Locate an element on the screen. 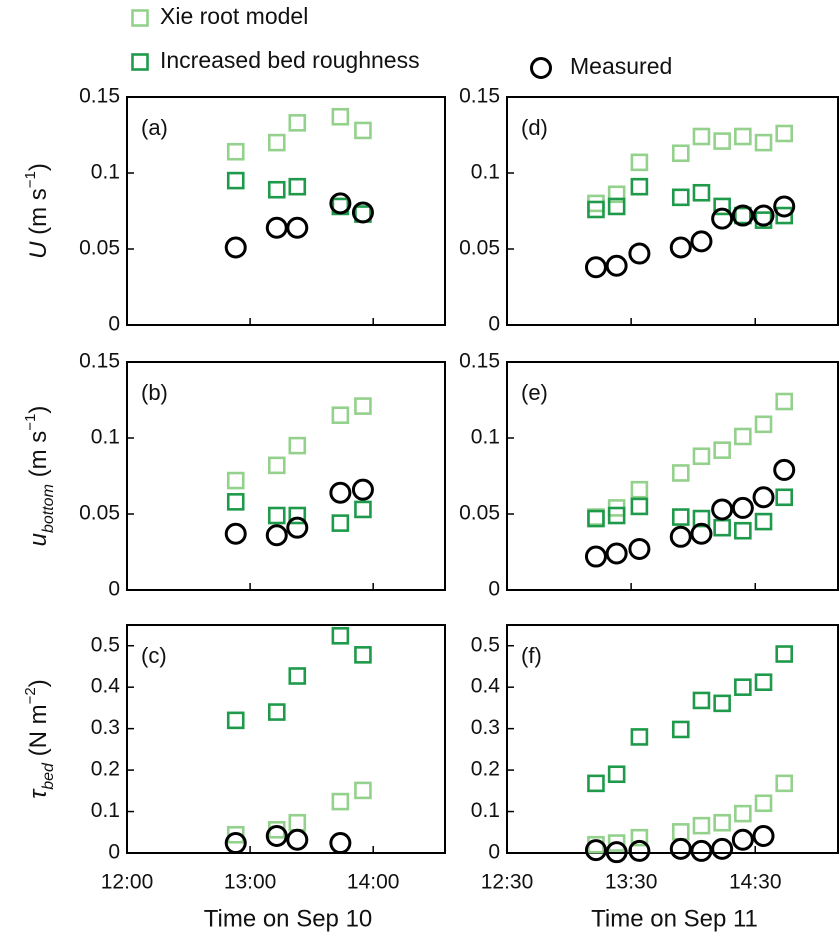 Image resolution: width=840 pixels, height=940 pixels. y-tick-label: 0.05 is located at coordinates (479, 248).